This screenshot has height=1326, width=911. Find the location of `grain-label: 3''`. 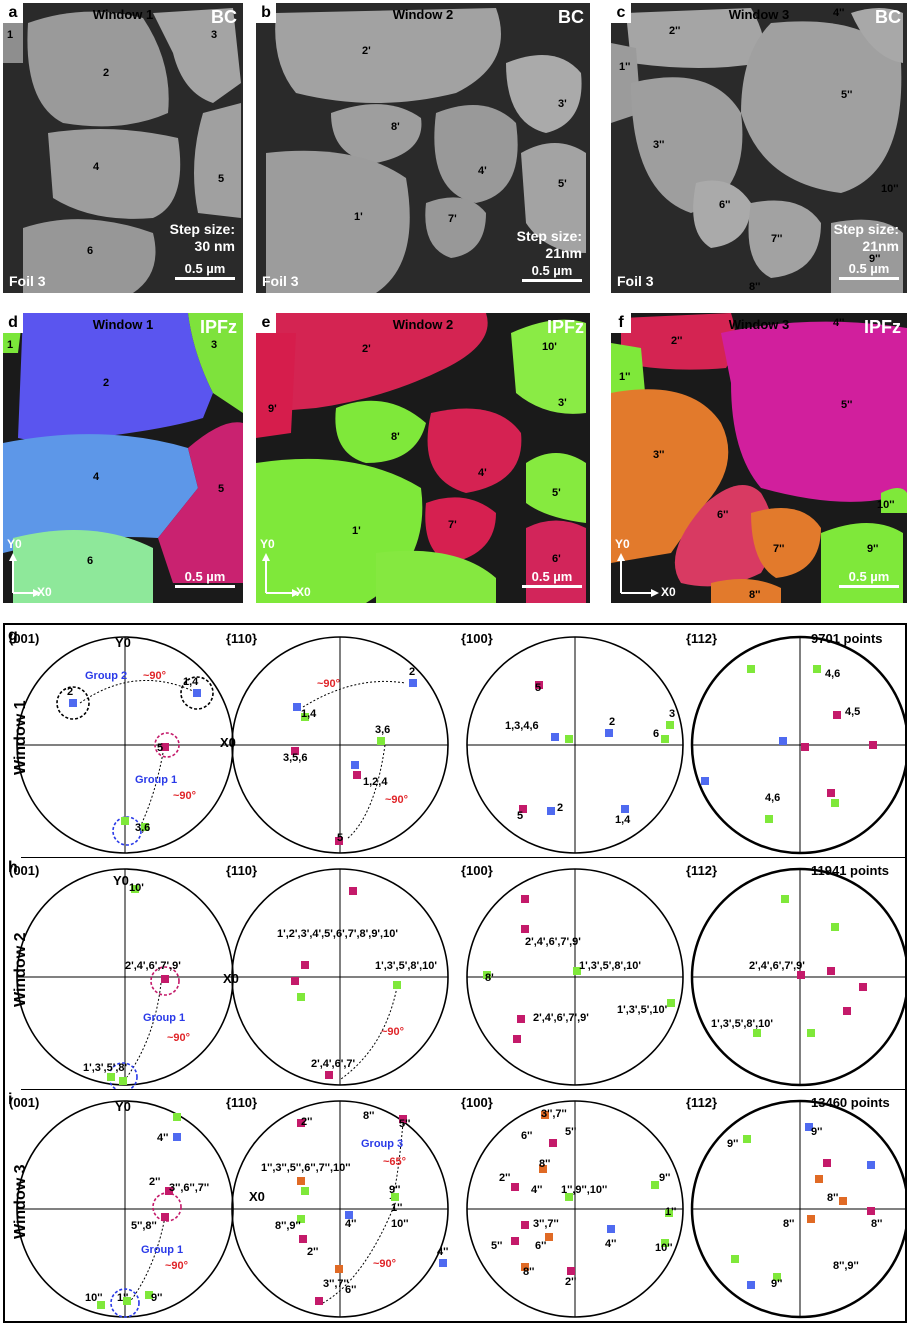

grain-label: 3'' is located at coordinates (659, 455).